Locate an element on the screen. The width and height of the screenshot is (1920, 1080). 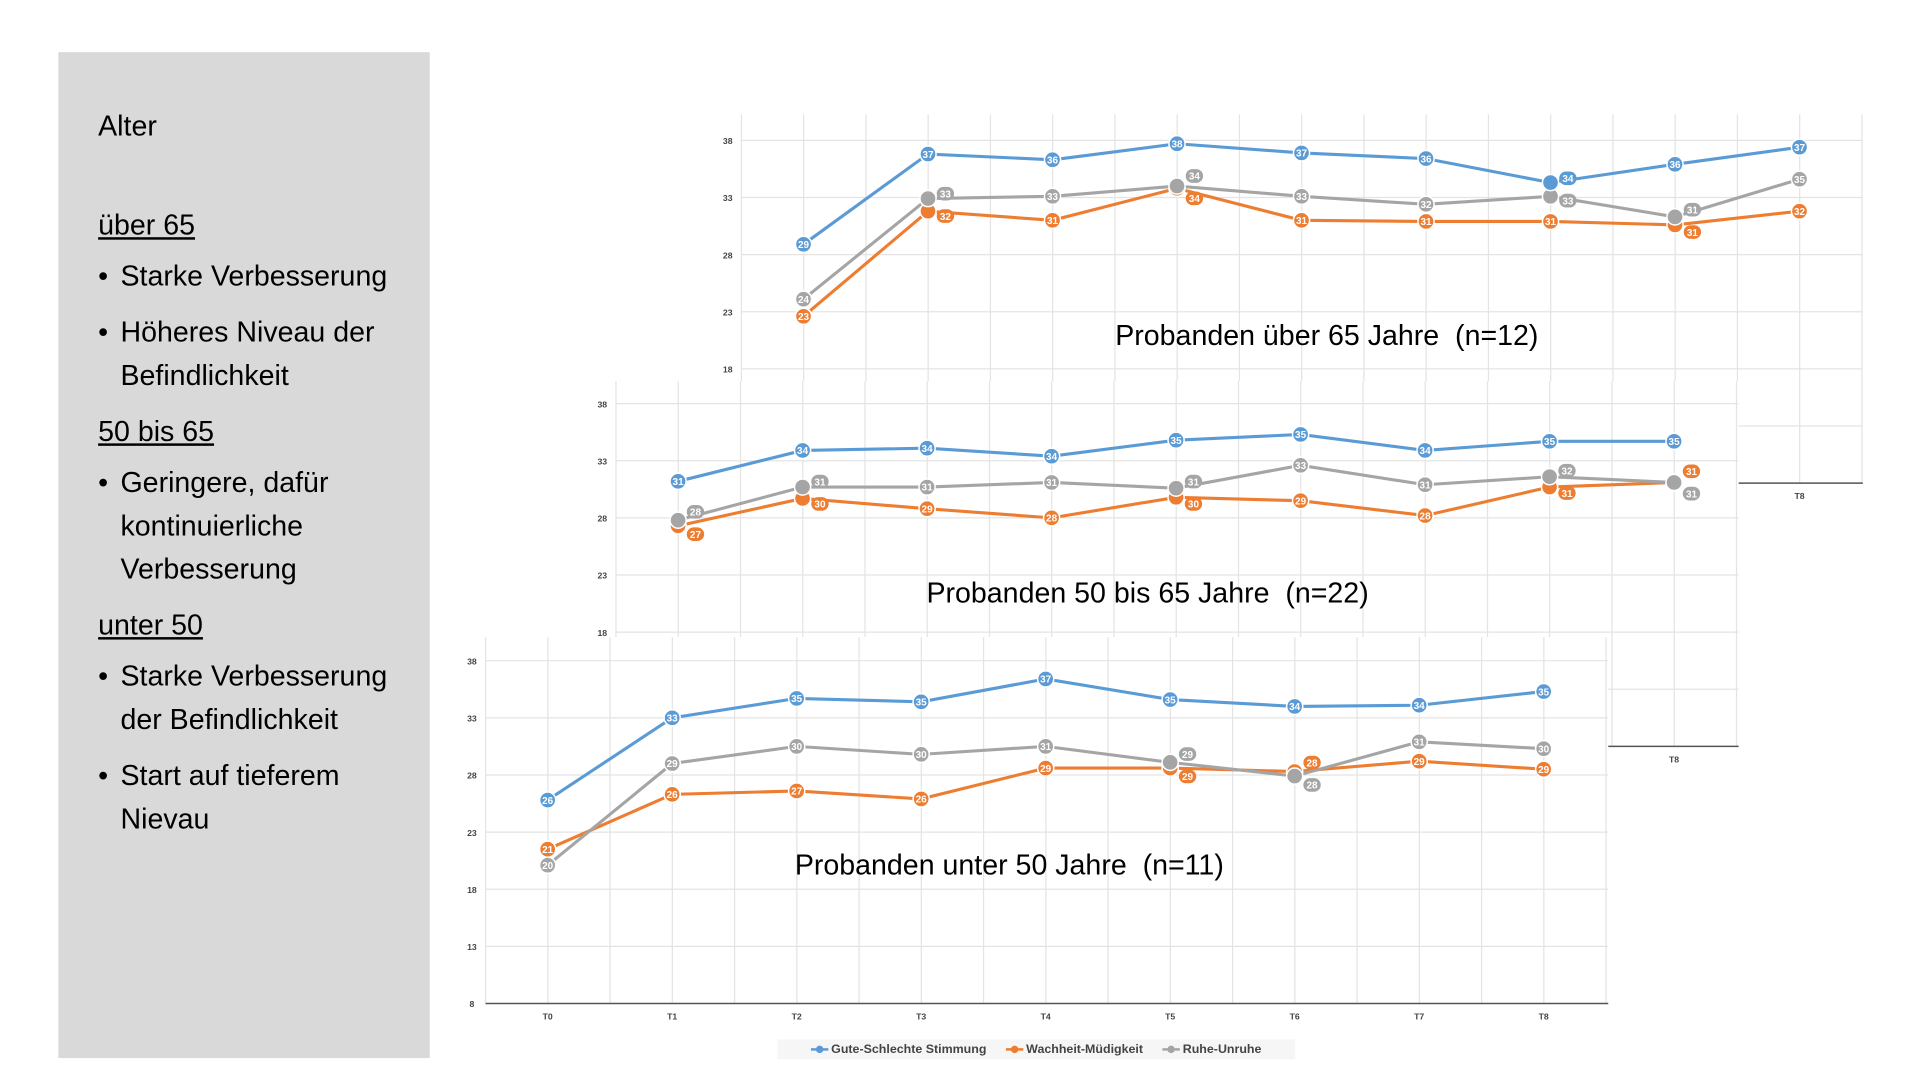
data-label: 24 is located at coordinates (804, 300).